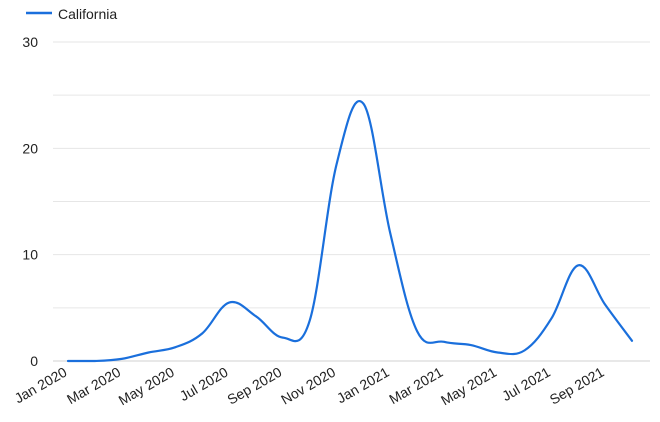 This screenshot has width=660, height=422. I want to click on x-tick-label: May 2021, so click(468, 386).